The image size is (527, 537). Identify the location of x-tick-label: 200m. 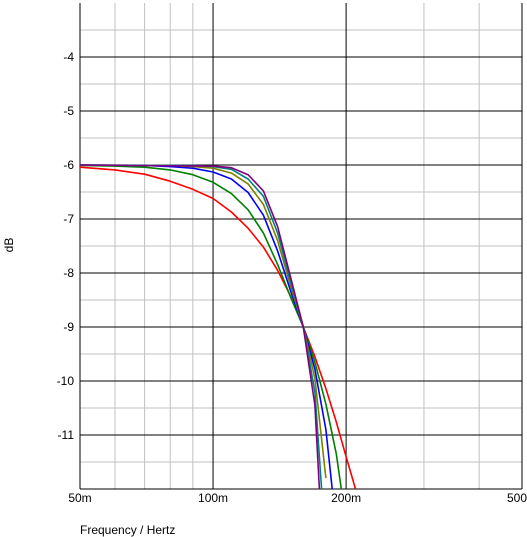
(346, 498).